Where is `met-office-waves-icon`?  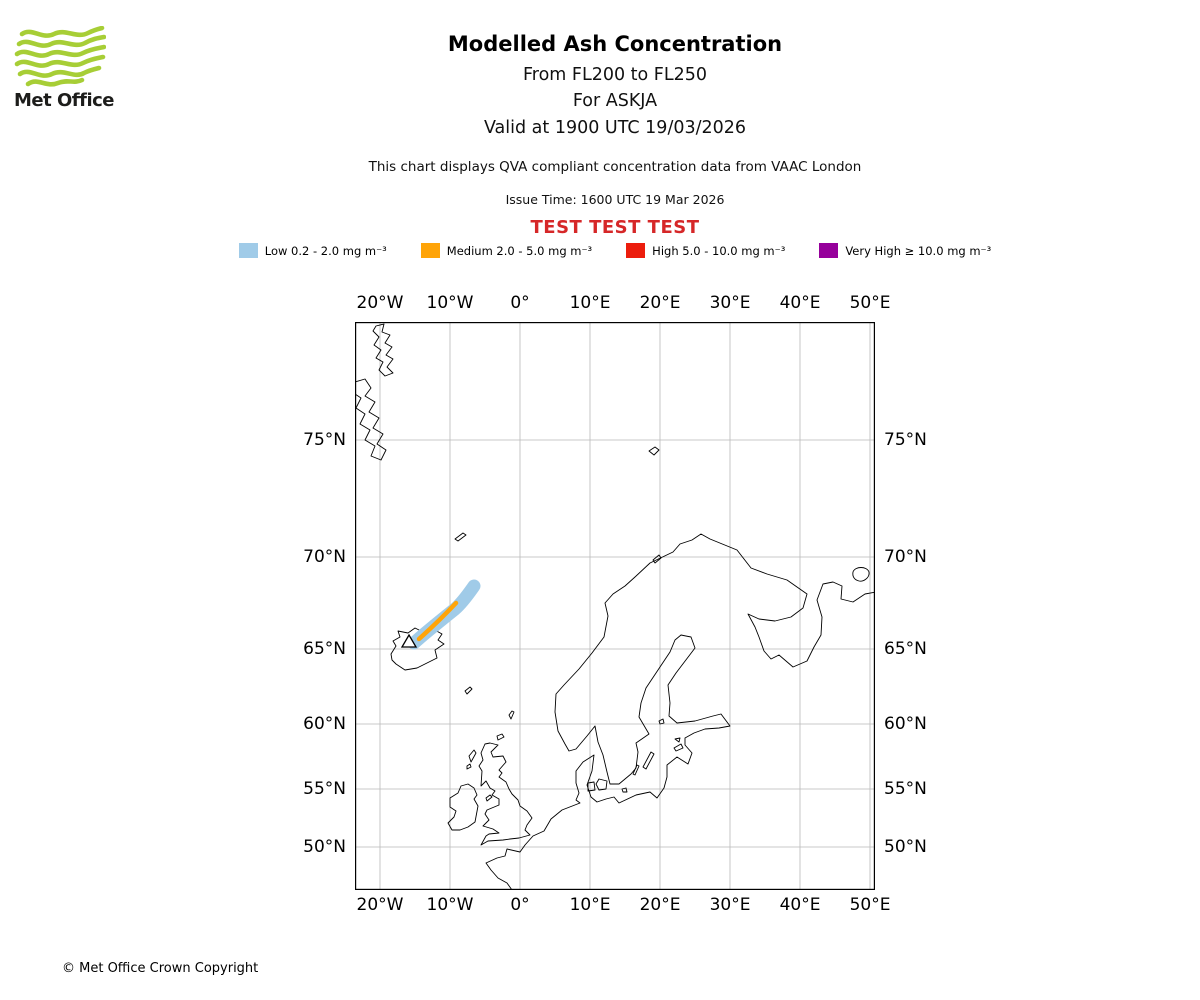 met-office-waves-icon is located at coordinates (60, 56).